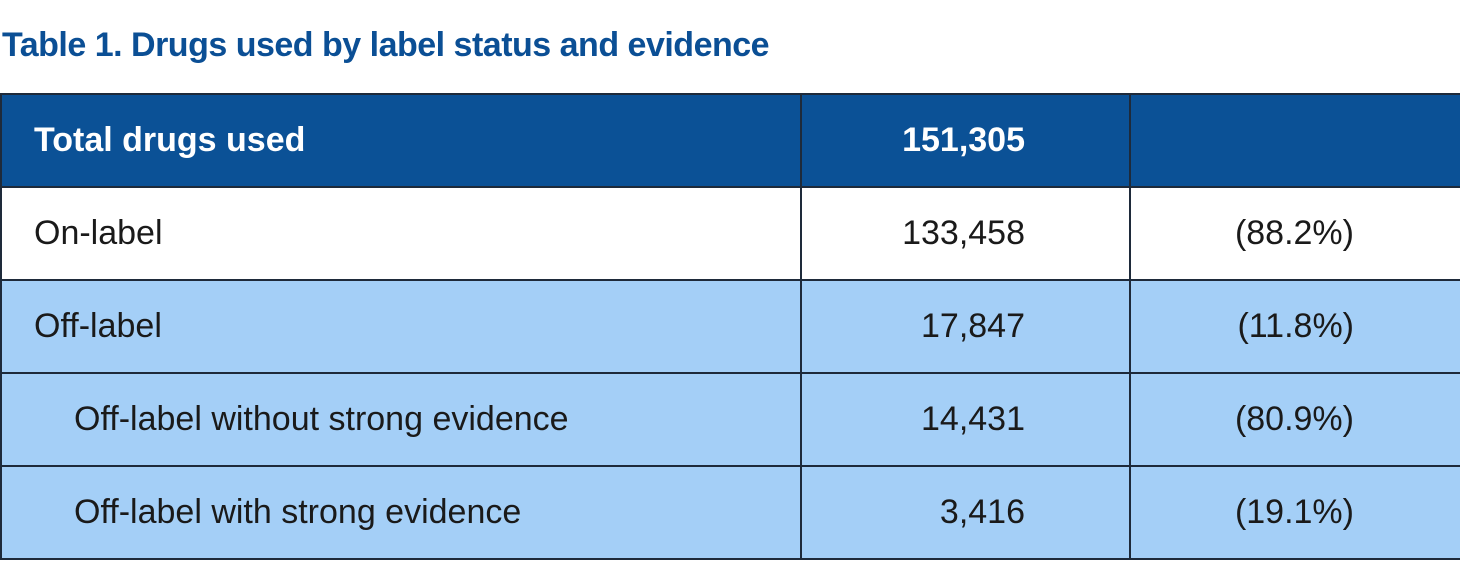  What do you see at coordinates (1294, 140) in the screenshot?
I see `header-percent-cell` at bounding box center [1294, 140].